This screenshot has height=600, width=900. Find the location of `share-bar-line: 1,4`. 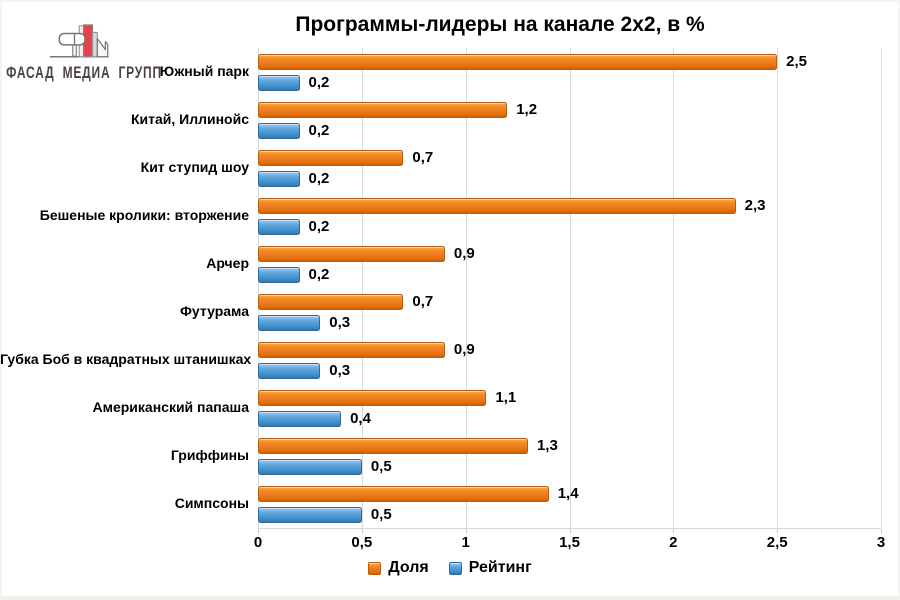

share-bar-line: 1,4 is located at coordinates (569, 493).